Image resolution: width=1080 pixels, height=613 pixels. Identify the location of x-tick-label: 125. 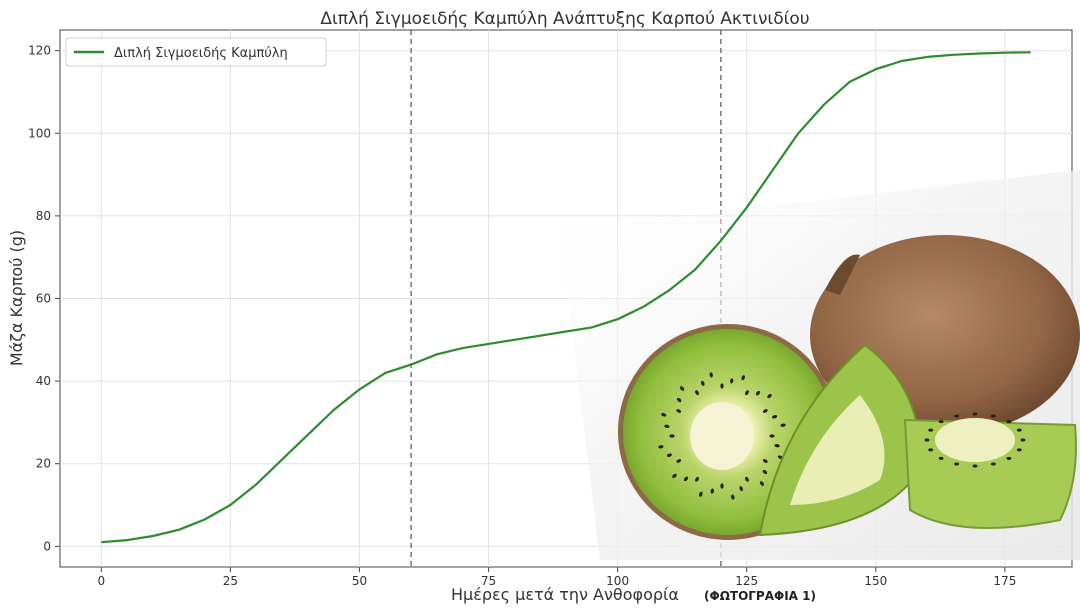
(746, 581).